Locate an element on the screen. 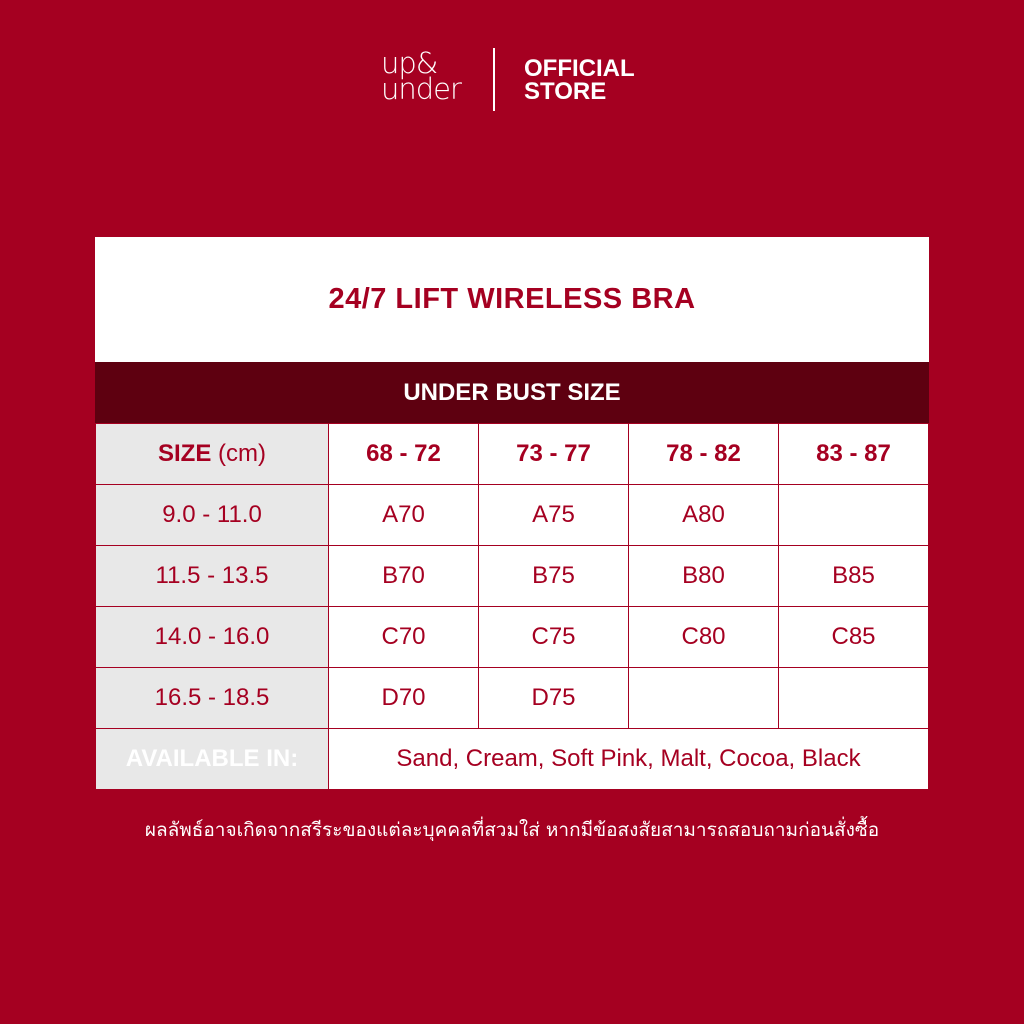 This screenshot has height=1024, width=1024. column-header: 68 - 72 is located at coordinates (403, 454).